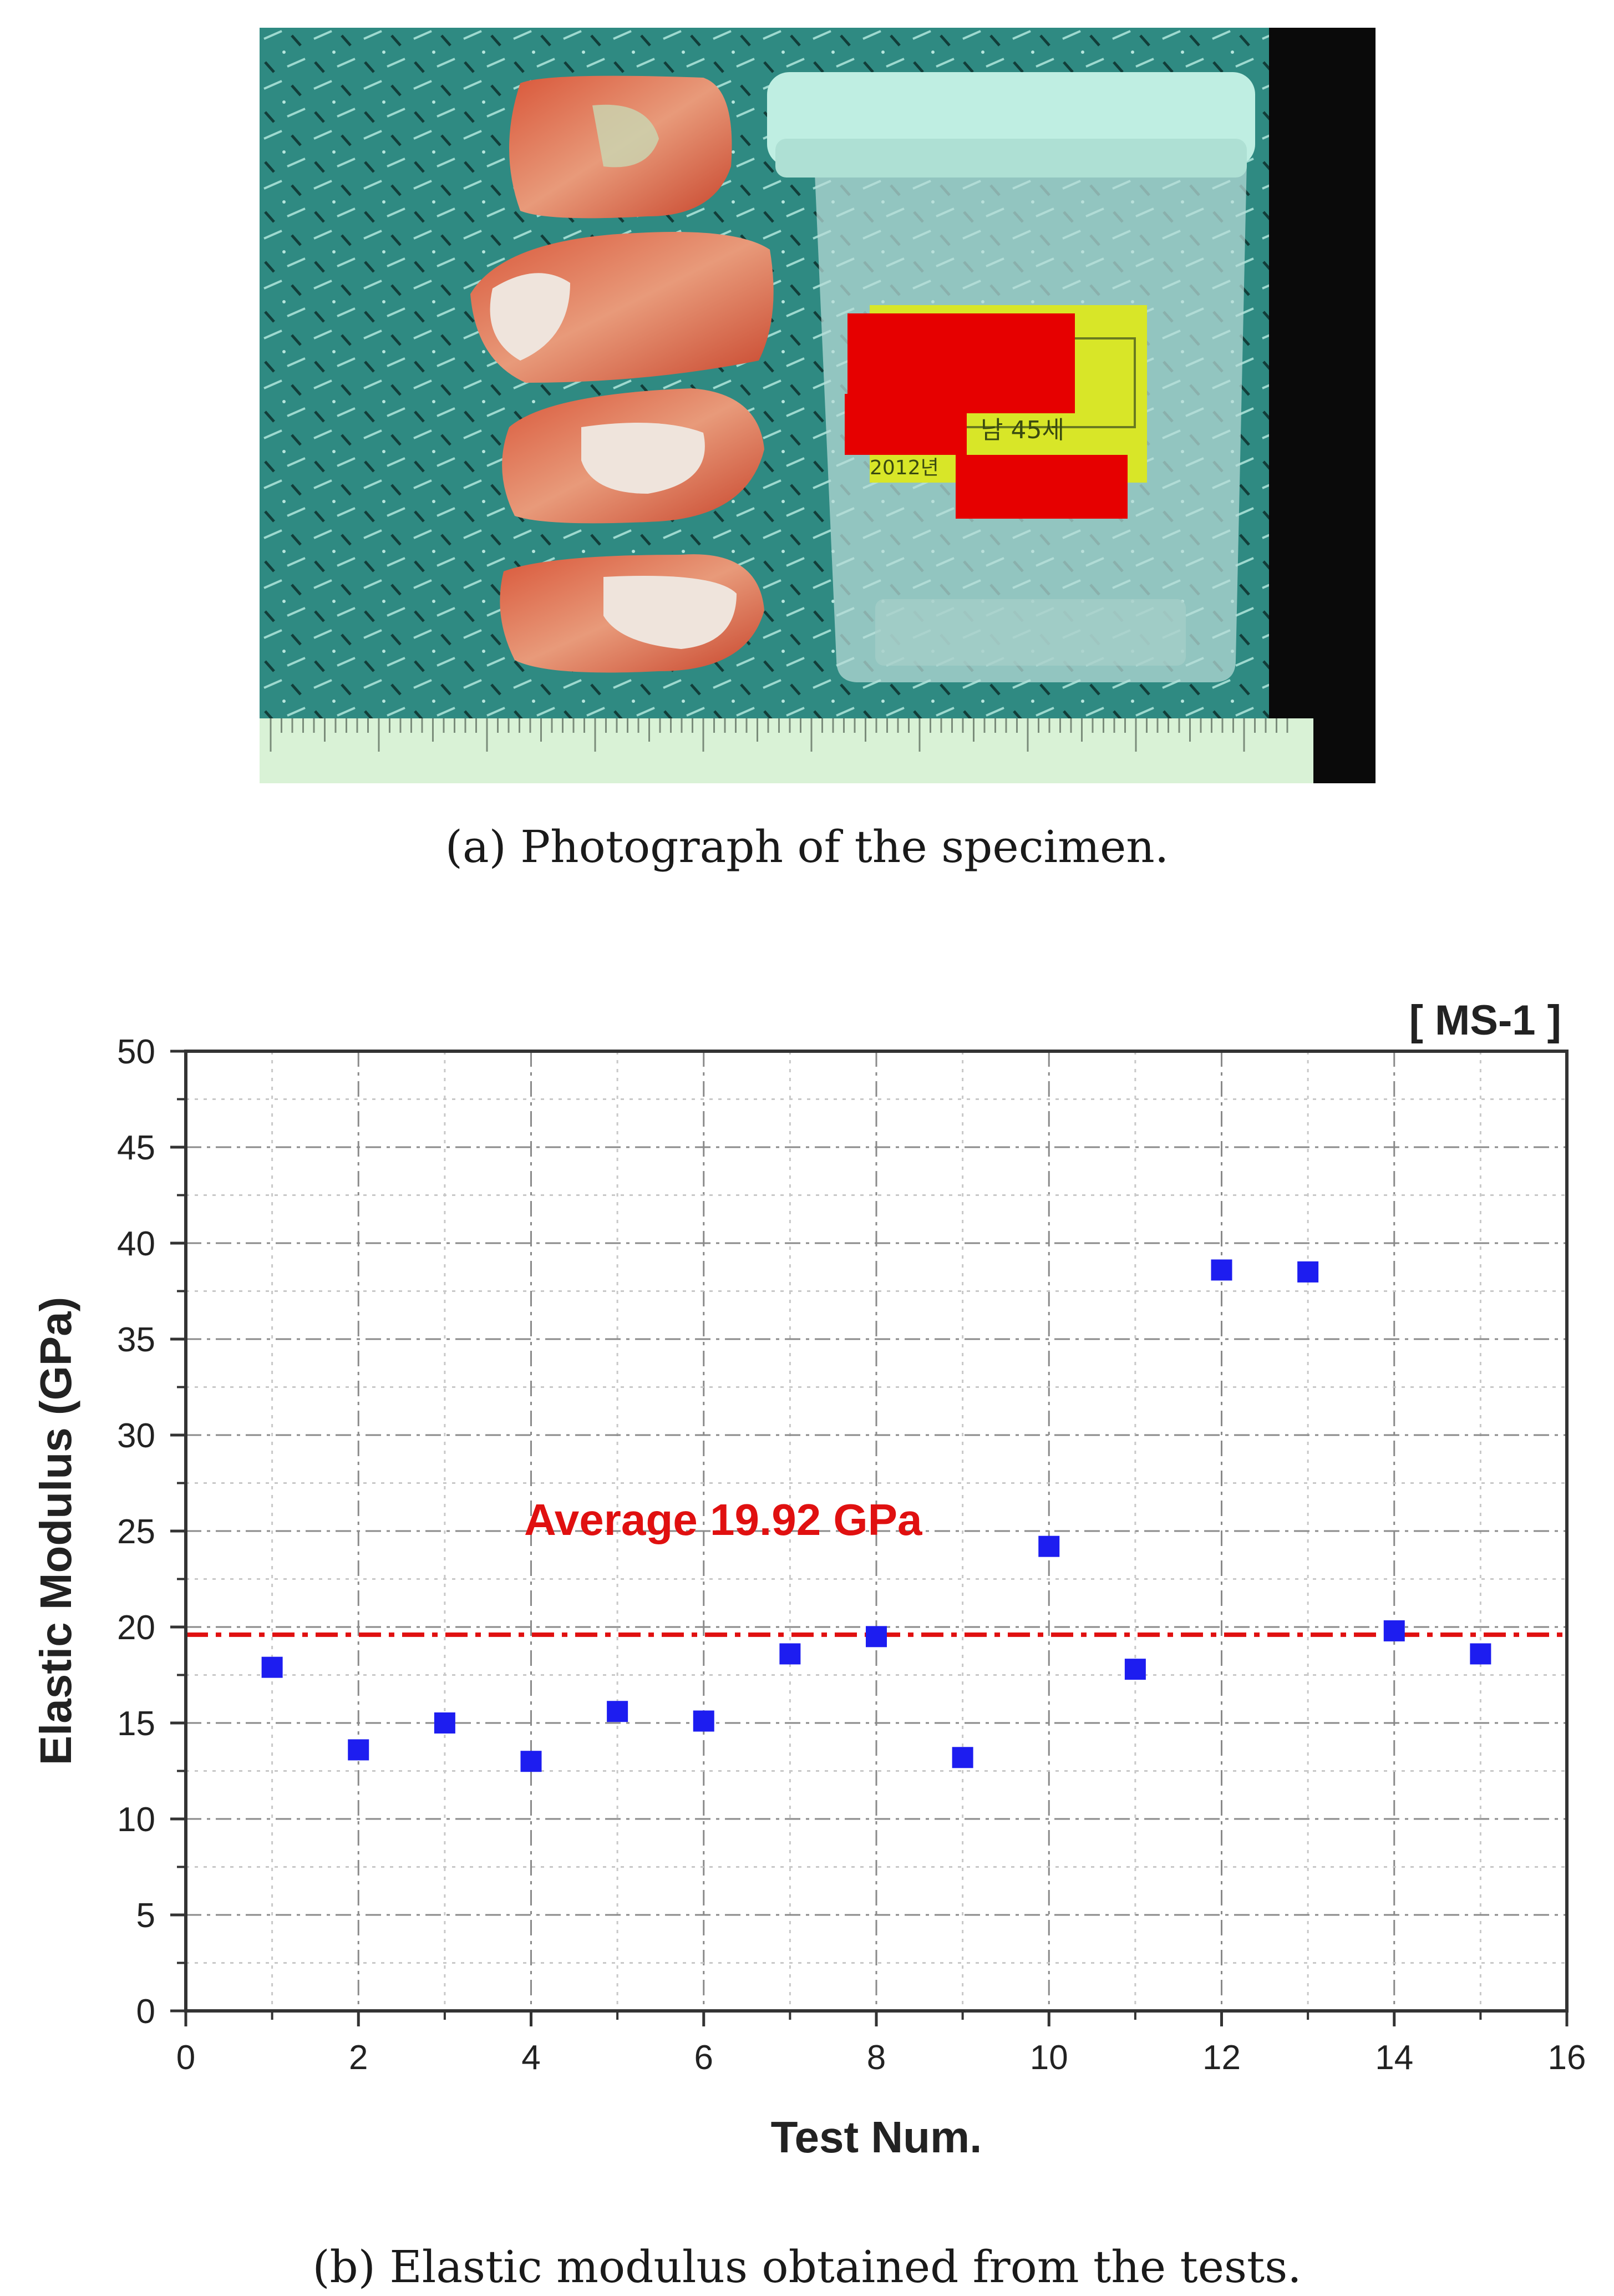 This screenshot has height=2296, width=1614. I want to click on y-tick-label: 0, so click(145, 2012).